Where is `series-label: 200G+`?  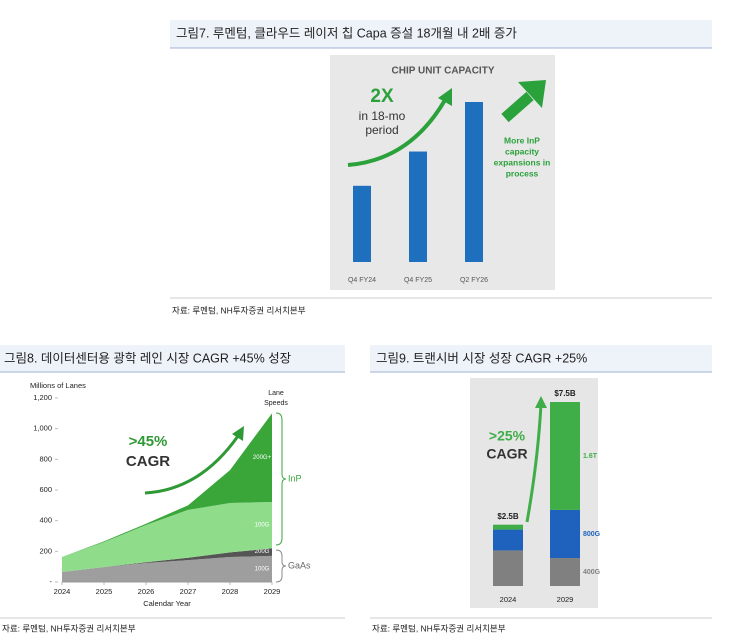
series-label: 200G+ is located at coordinates (262, 458).